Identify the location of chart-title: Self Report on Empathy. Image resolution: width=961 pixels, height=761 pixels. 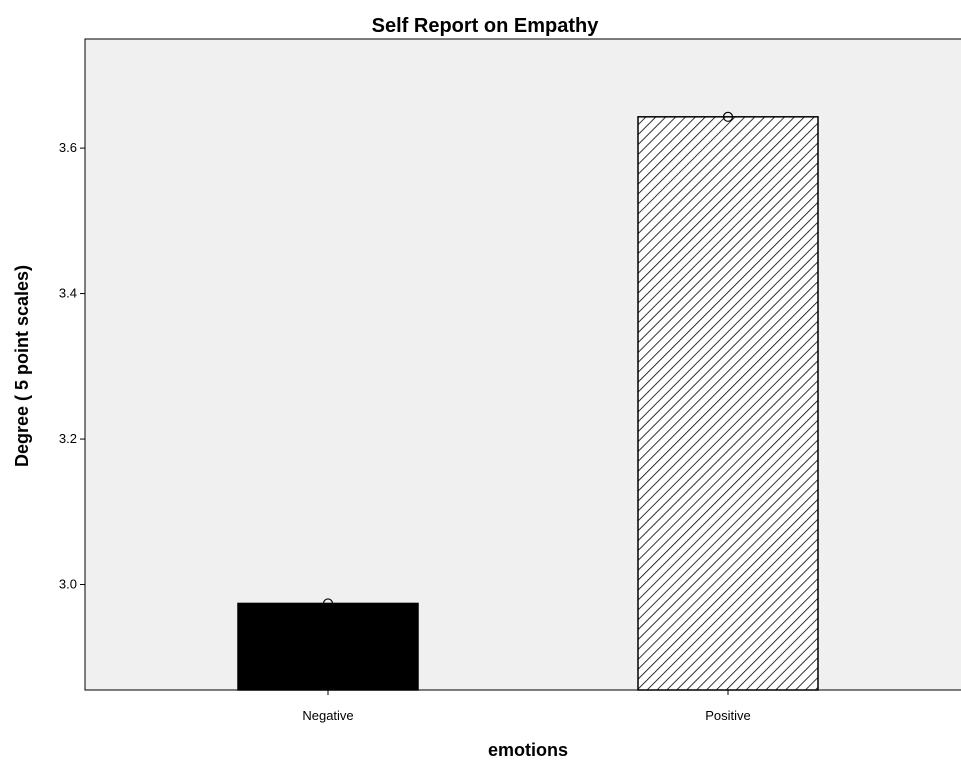
(486, 26).